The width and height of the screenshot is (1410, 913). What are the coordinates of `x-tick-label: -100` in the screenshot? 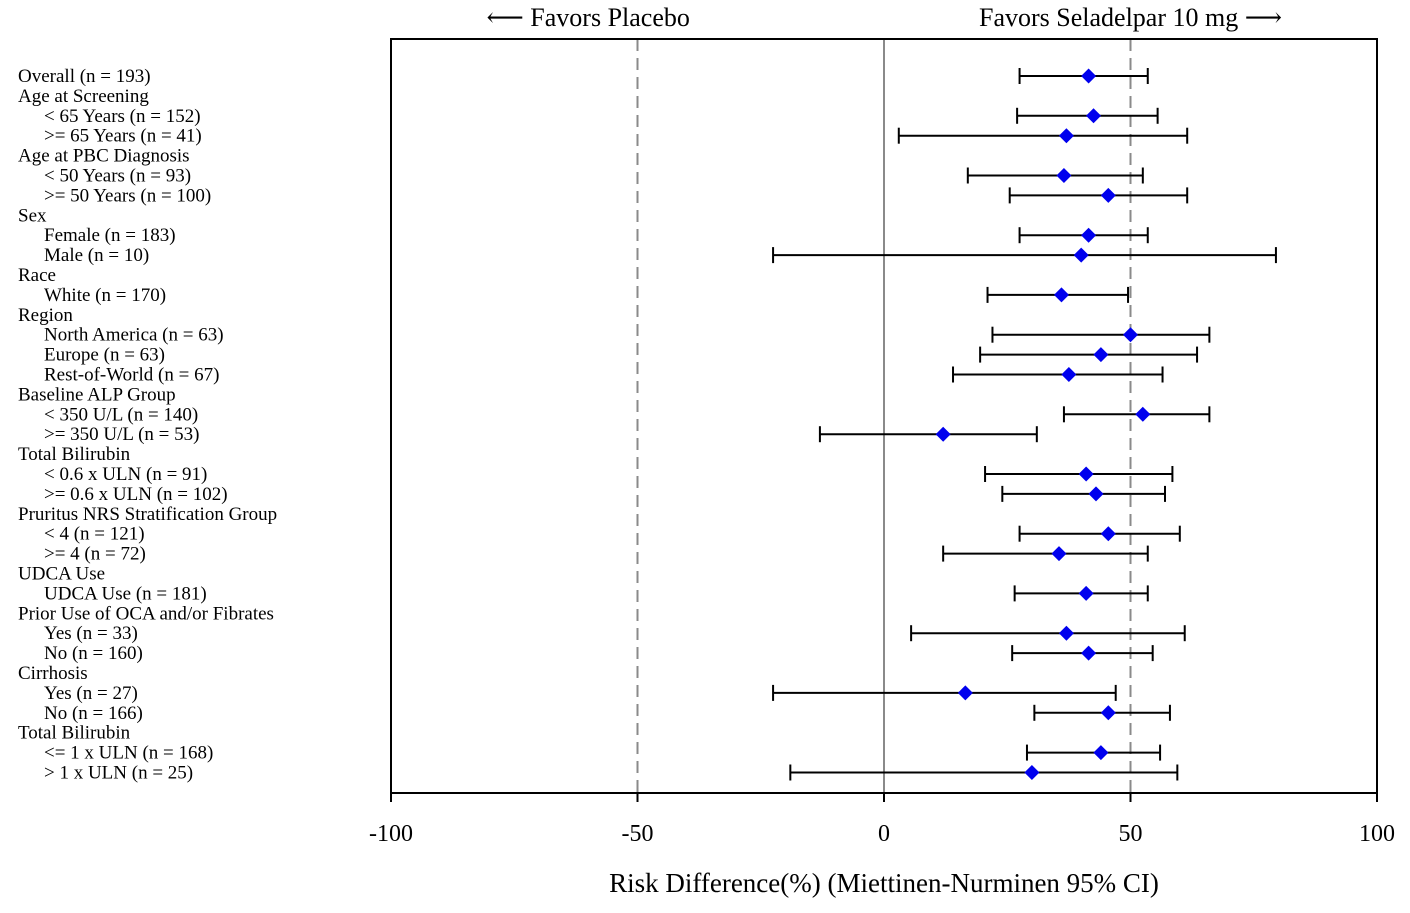 It's located at (391, 834).